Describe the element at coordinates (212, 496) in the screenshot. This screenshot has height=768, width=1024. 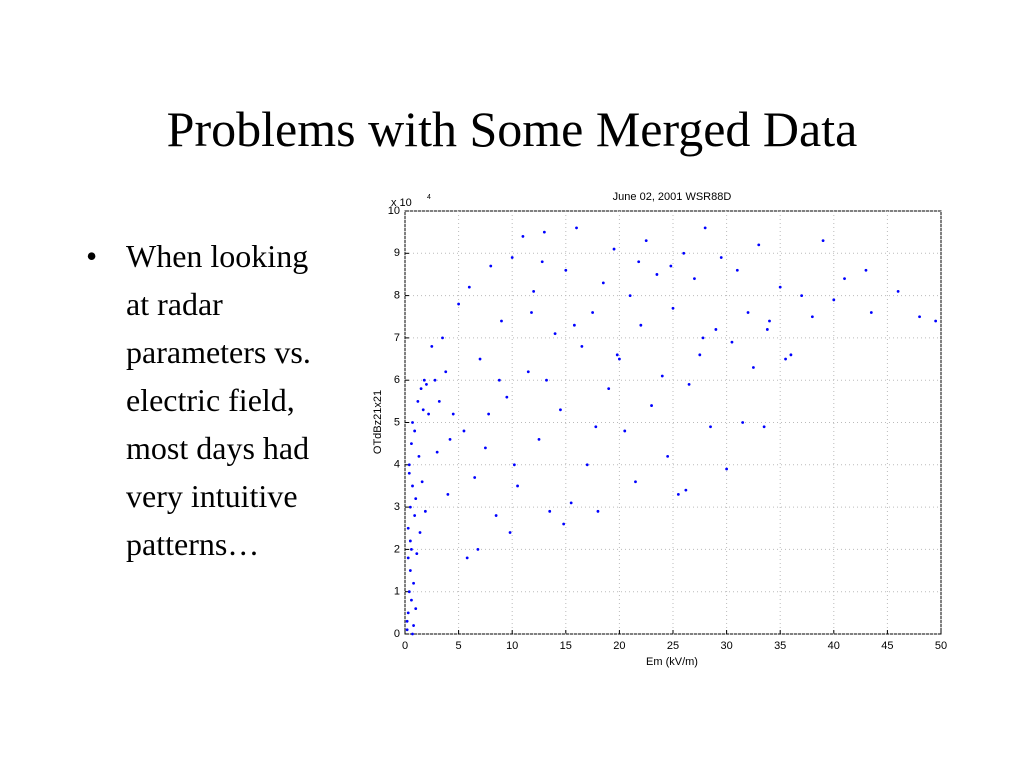
I see `bullet-line: very intuitive` at that location.